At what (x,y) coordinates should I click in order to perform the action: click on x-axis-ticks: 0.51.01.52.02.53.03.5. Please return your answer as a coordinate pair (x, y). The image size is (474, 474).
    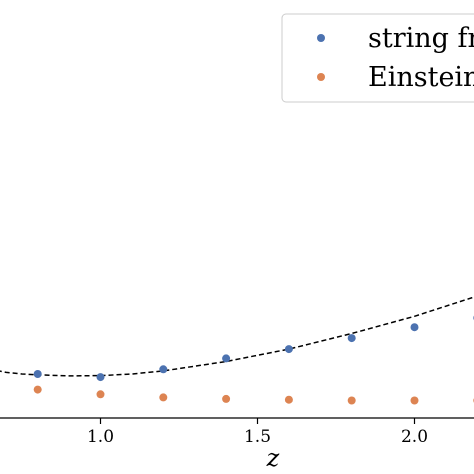
    Looking at the image, I should click on (257, 432).